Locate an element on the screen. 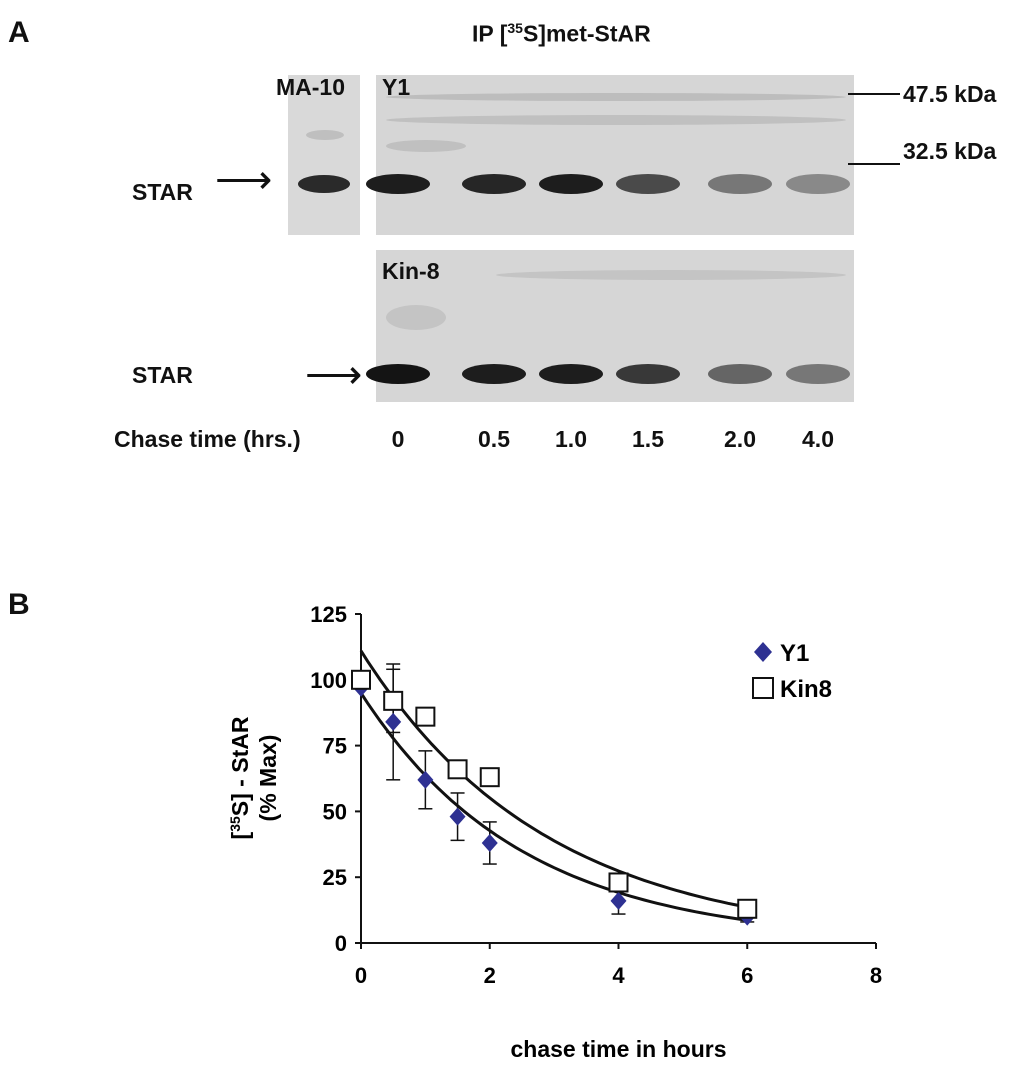  y1-faint-lower is located at coordinates (426, 146).